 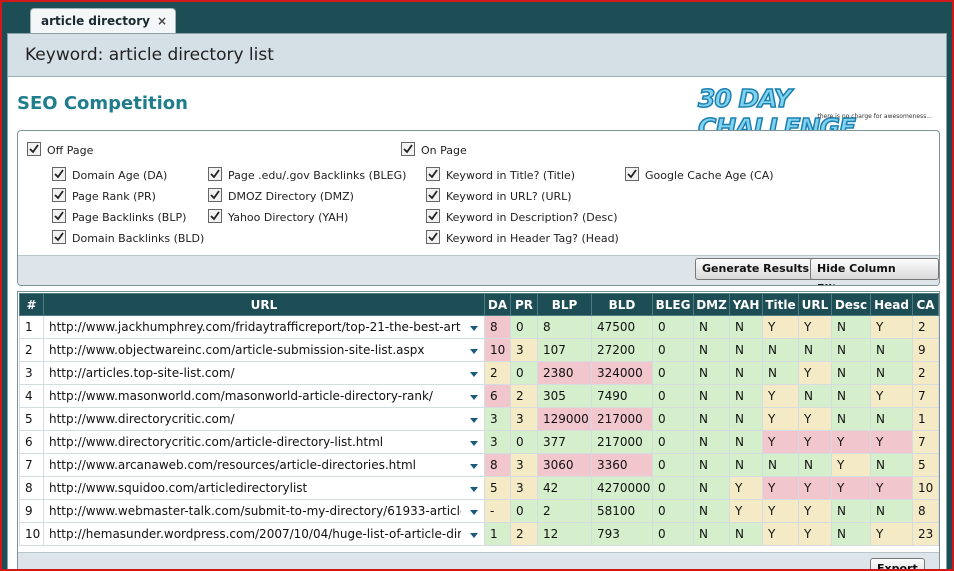 What do you see at coordinates (532, 238) in the screenshot?
I see `option-label: Keyword in Header Tag? (Head)` at bounding box center [532, 238].